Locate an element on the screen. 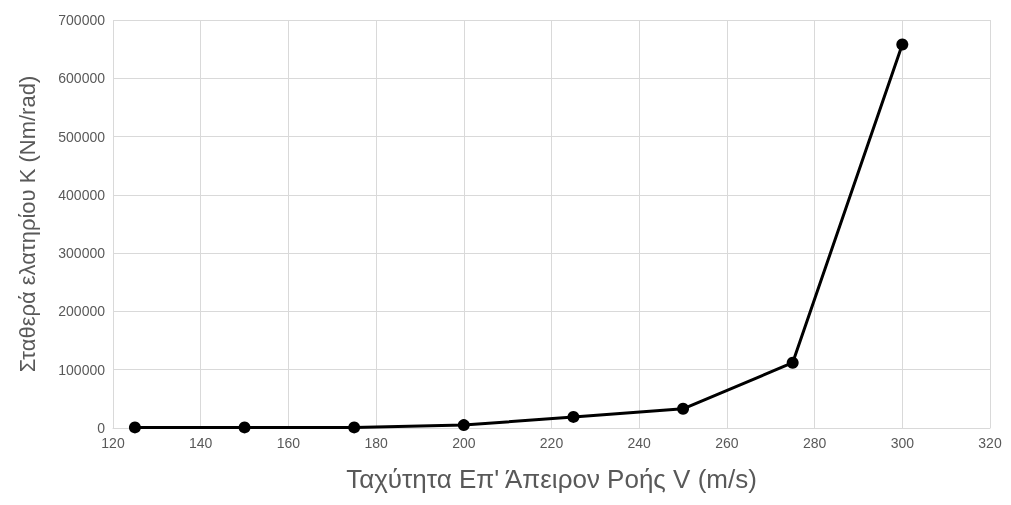 This screenshot has width=1011, height=505. x-axis-title: Ταχύτητα Επ' Άπειρον Ροής V (m/s) is located at coordinates (551, 479).